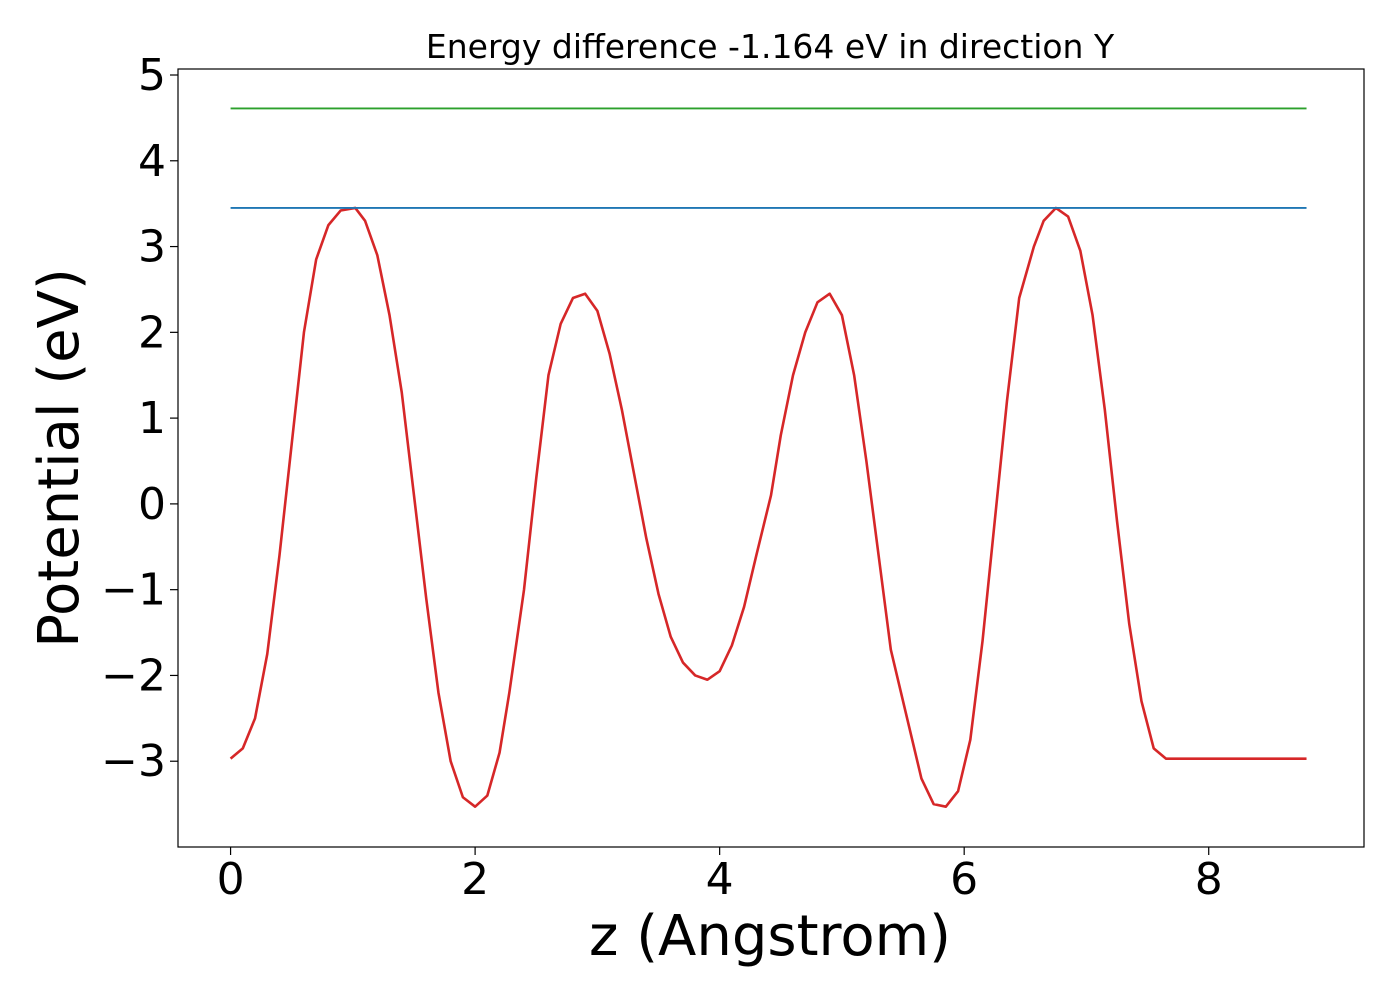 This screenshot has width=1400, height=1005. Describe the element at coordinates (475, 879) in the screenshot. I see `x-tick-label: 2` at that location.